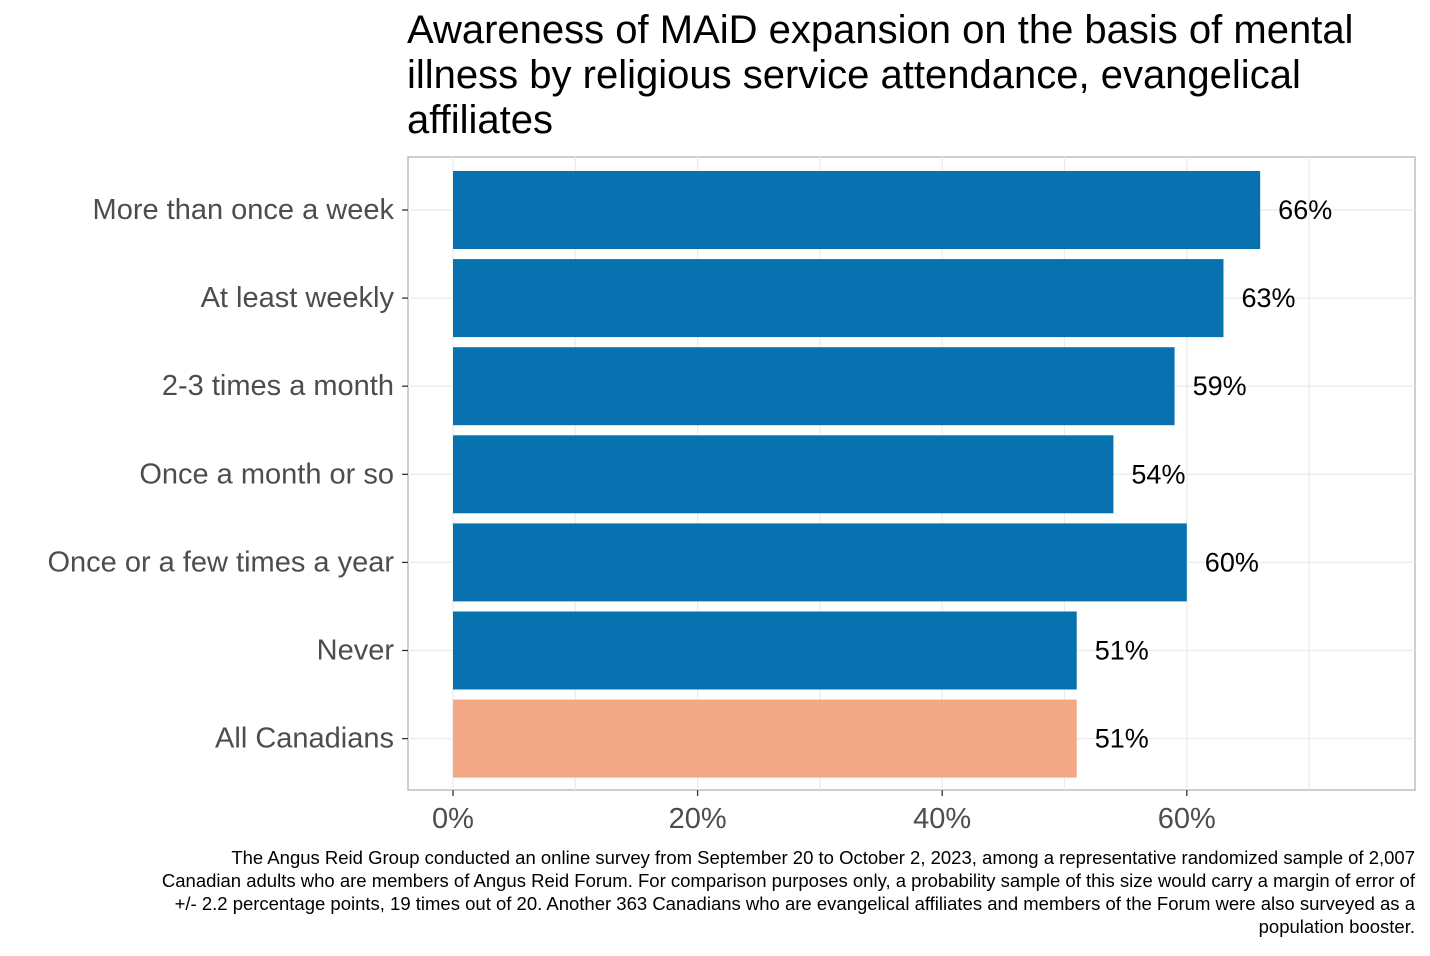 The width and height of the screenshot is (1430, 956). Describe the element at coordinates (304, 739) in the screenshot. I see `category-label: All Canadians` at that location.